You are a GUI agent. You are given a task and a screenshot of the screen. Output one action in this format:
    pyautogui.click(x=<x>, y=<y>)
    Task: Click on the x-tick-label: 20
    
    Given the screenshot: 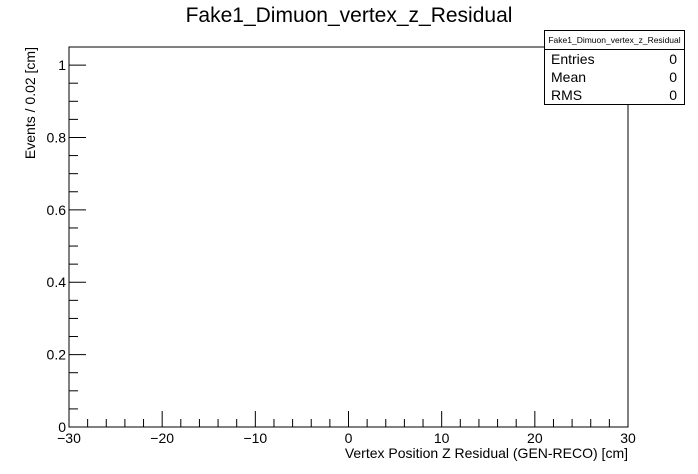 What is the action you would take?
    pyautogui.click(x=535, y=438)
    